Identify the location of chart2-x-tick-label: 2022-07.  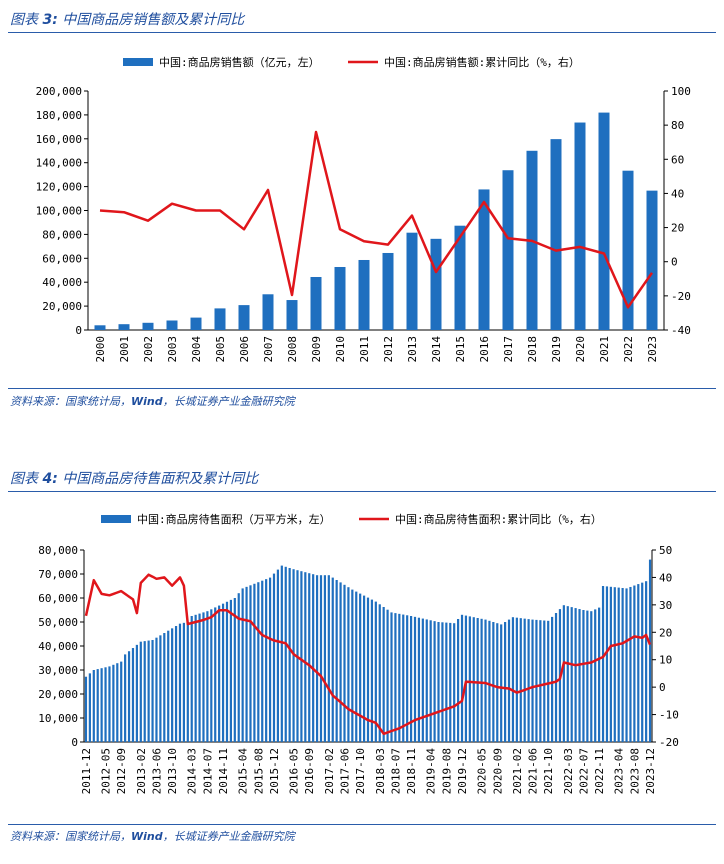
(583, 771).